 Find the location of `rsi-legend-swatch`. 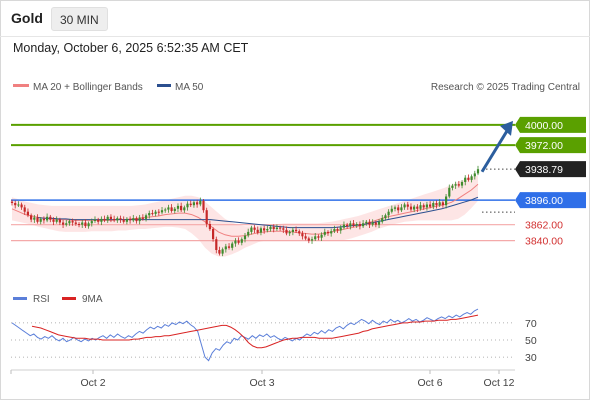

rsi-legend-swatch is located at coordinates (20, 298).